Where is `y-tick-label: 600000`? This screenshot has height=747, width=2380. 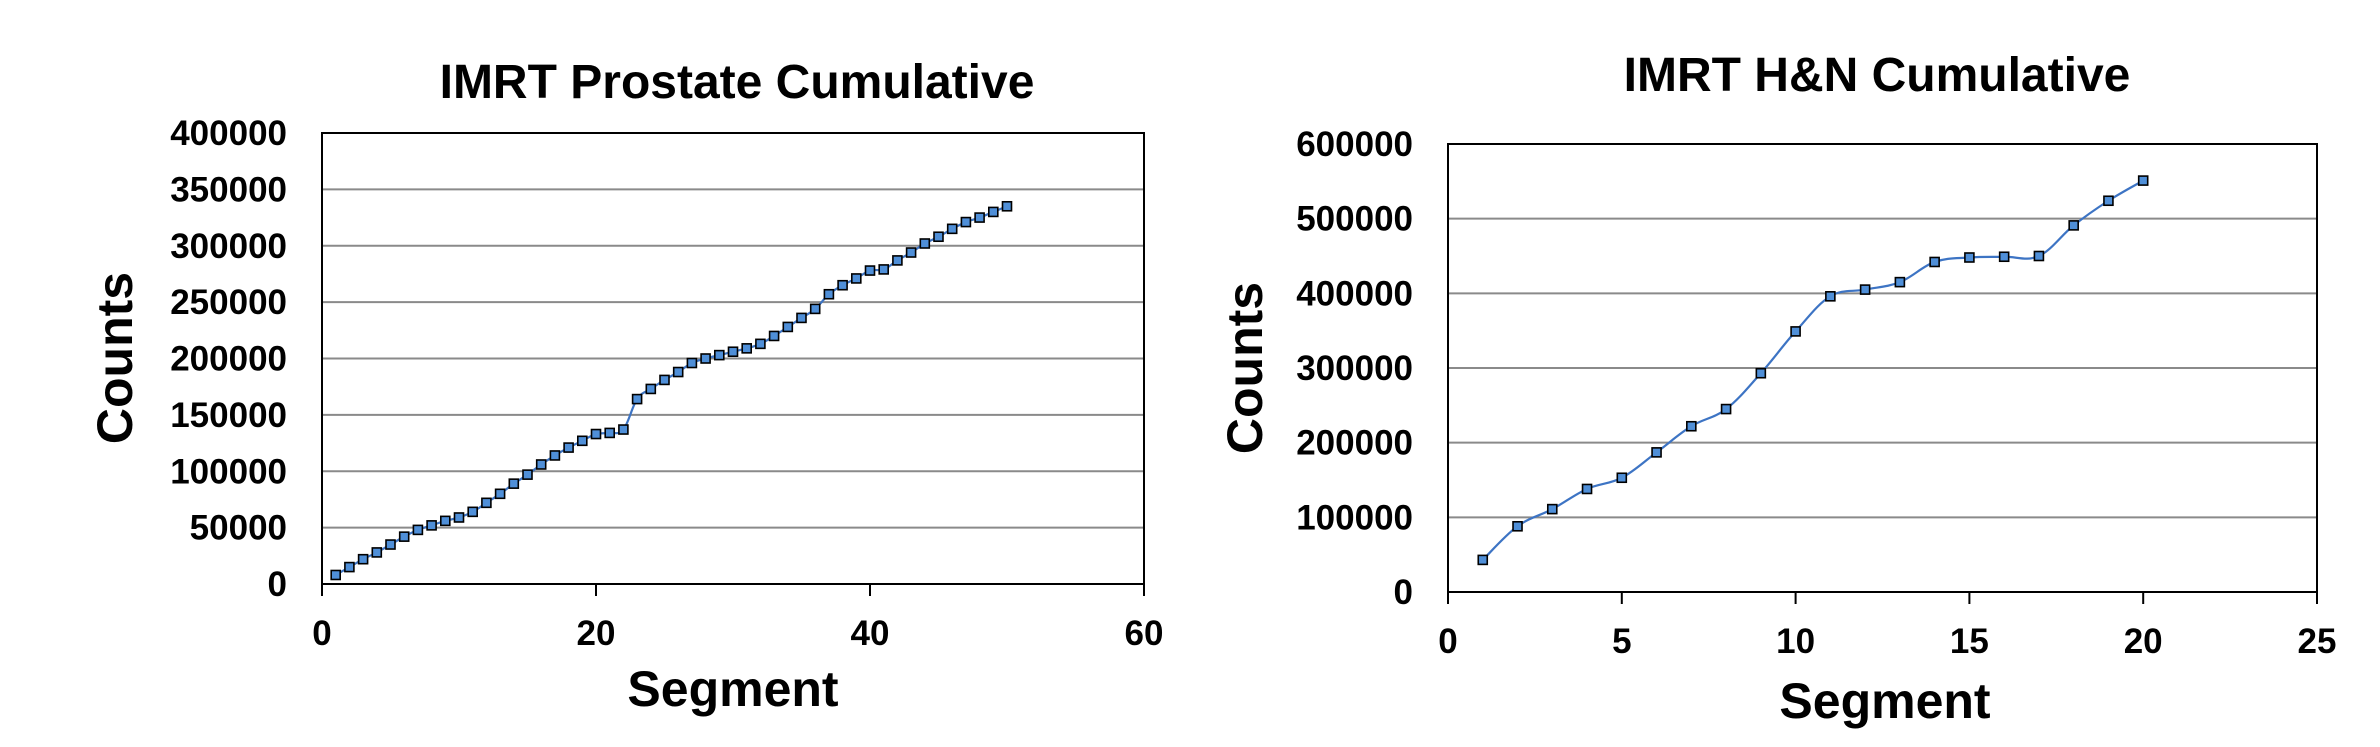
y-tick-label: 600000 is located at coordinates (1354, 144).